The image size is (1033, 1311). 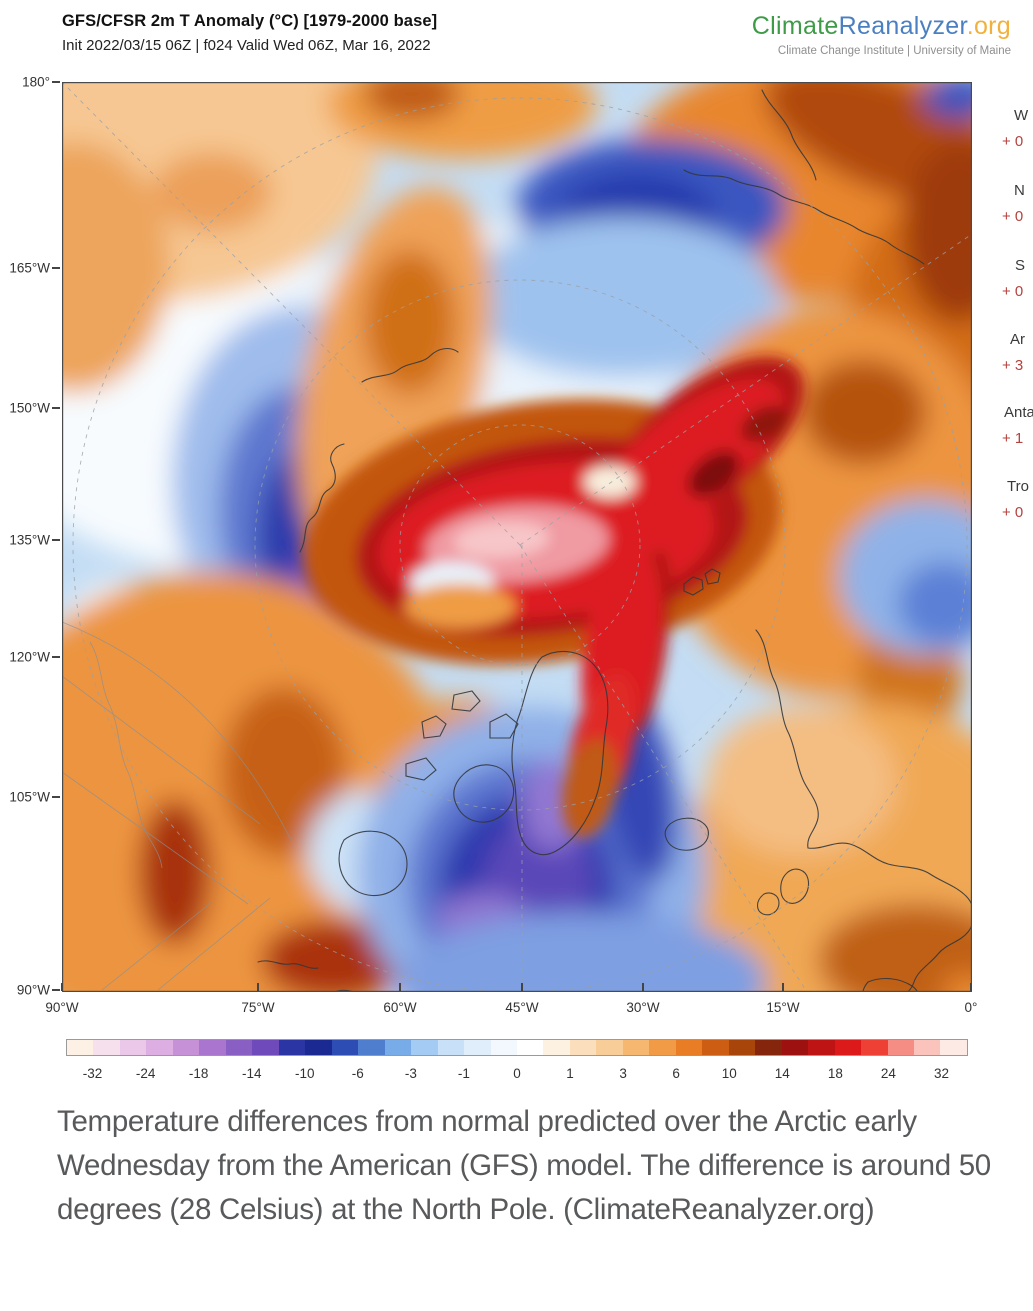 What do you see at coordinates (29, 797) in the screenshot?
I see `left-axis-label: 105°W` at bounding box center [29, 797].